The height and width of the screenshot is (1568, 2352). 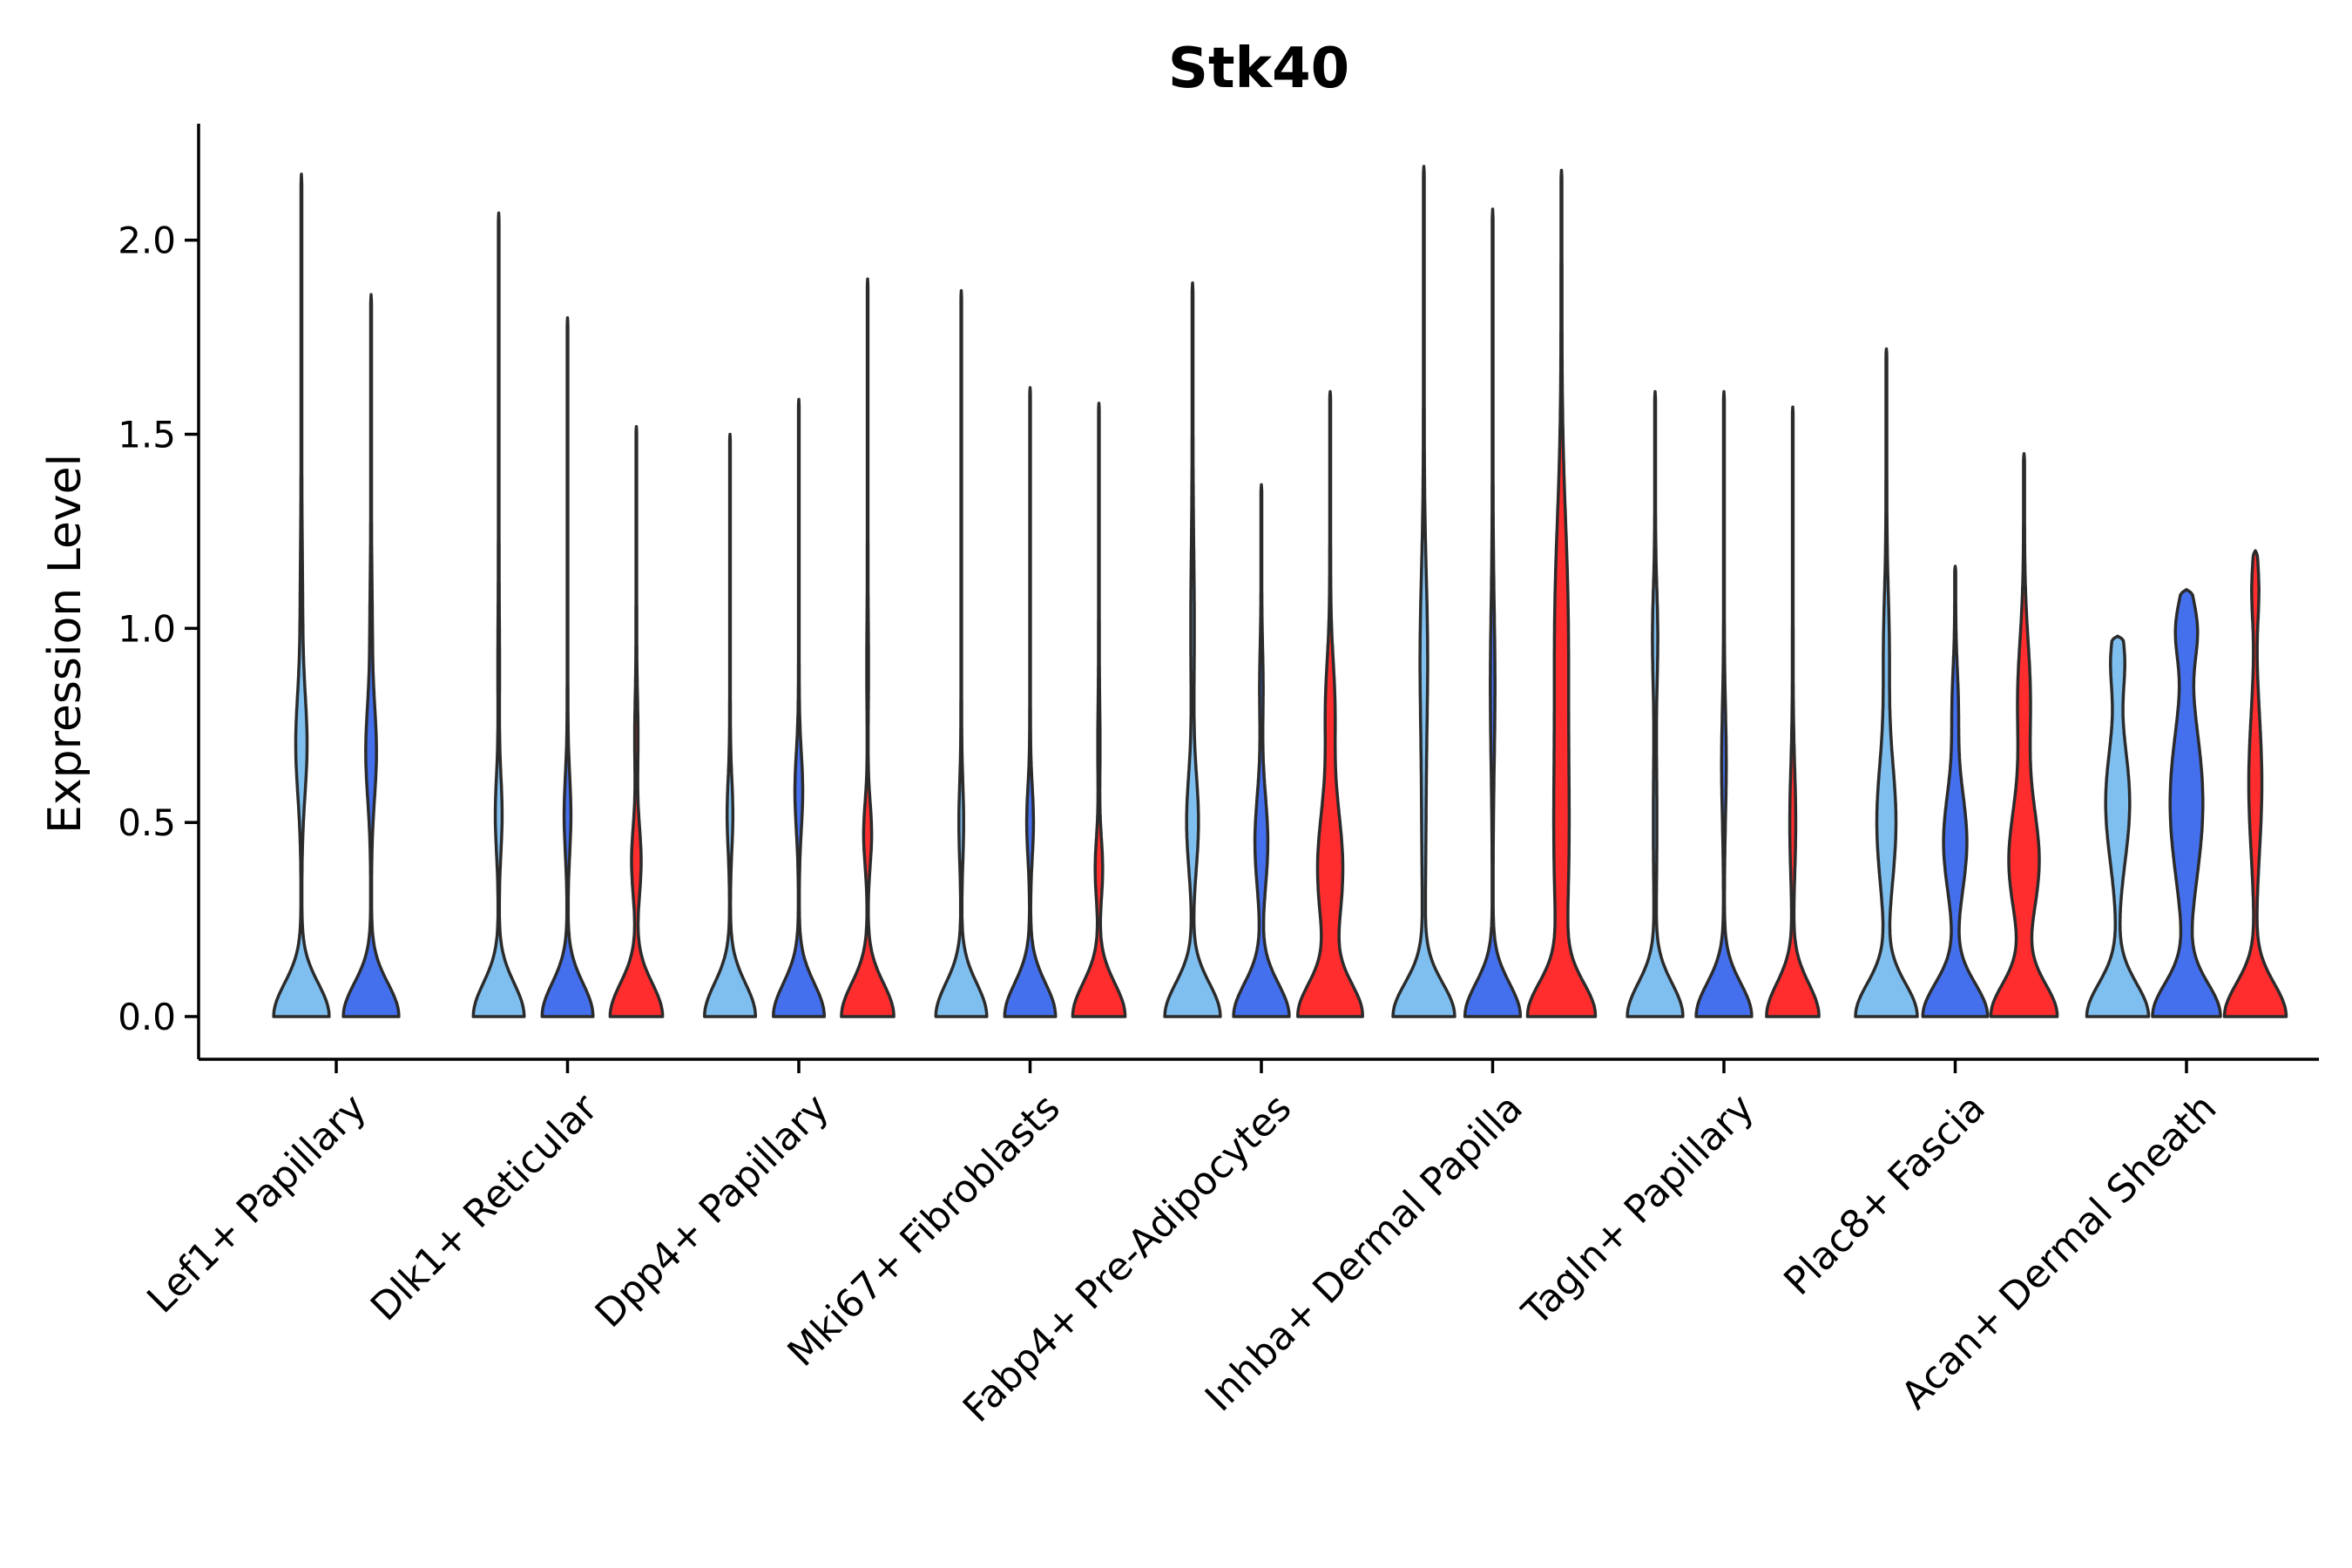 I want to click on x-category-label: Tagln+ Papillary, so click(x=1637, y=1210).